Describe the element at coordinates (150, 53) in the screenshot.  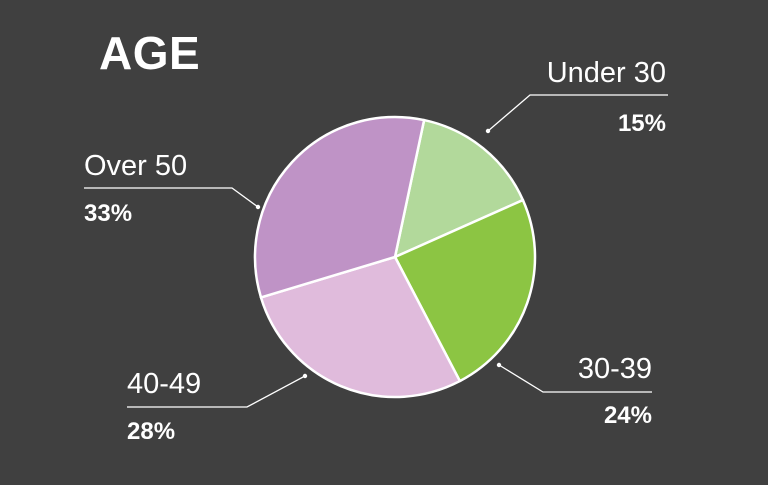
I see `chart-title: AGE` at that location.